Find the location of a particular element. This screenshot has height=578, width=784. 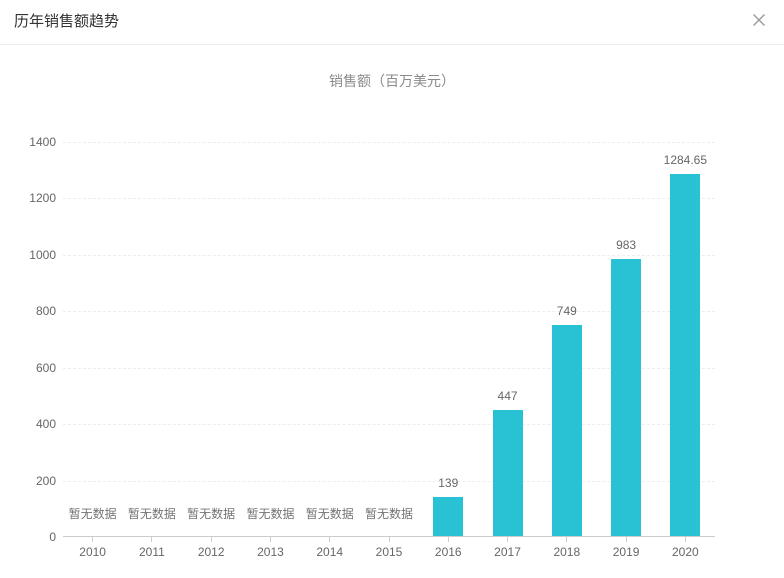

bar-value-label: 983 is located at coordinates (626, 244).